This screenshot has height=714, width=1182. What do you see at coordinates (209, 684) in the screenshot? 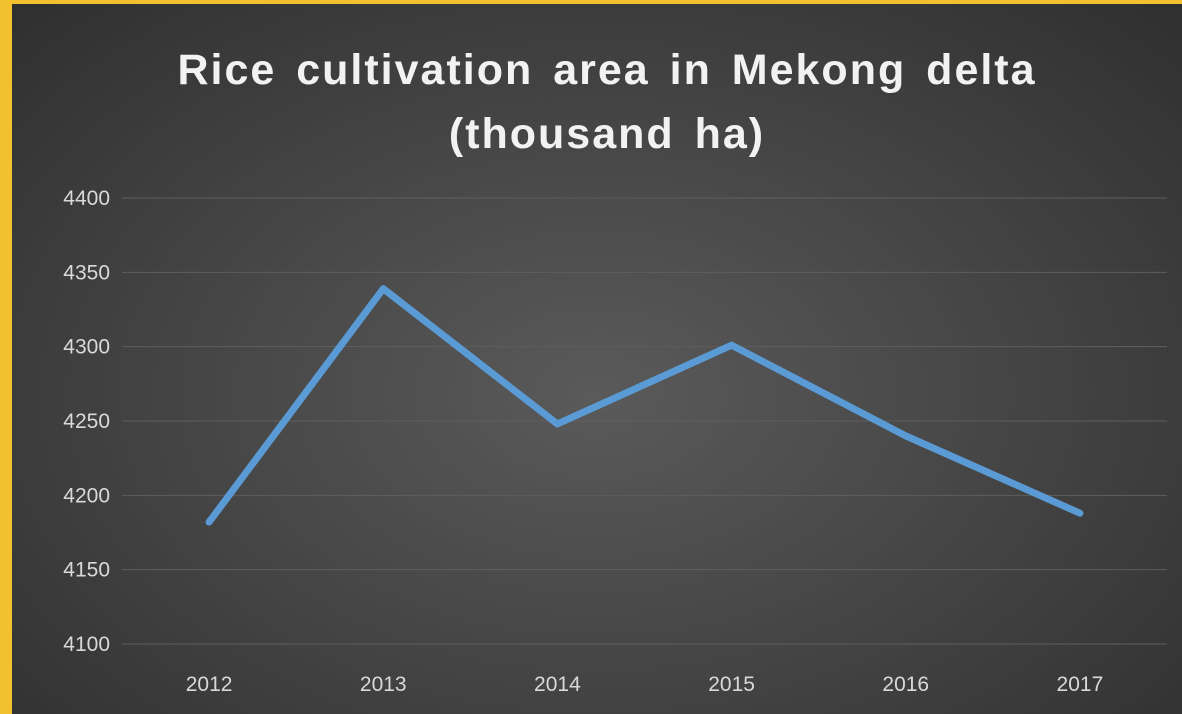
I see `x-tick-label: 2012` at bounding box center [209, 684].